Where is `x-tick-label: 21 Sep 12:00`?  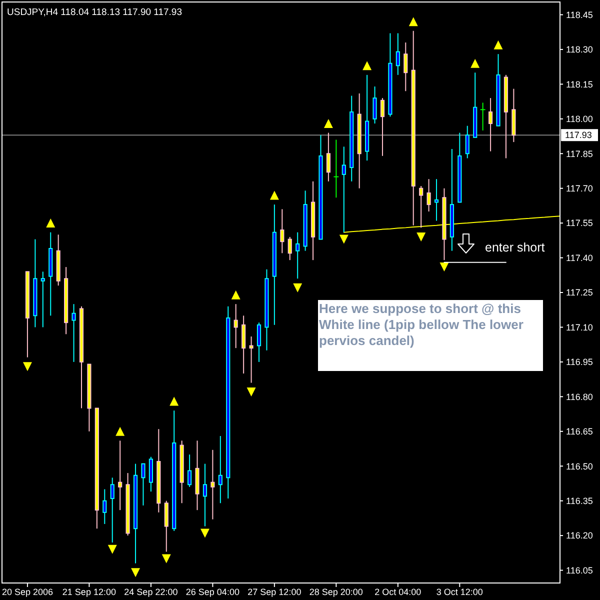
x-tick-label: 21 Sep 12:00 is located at coordinates (89, 592).